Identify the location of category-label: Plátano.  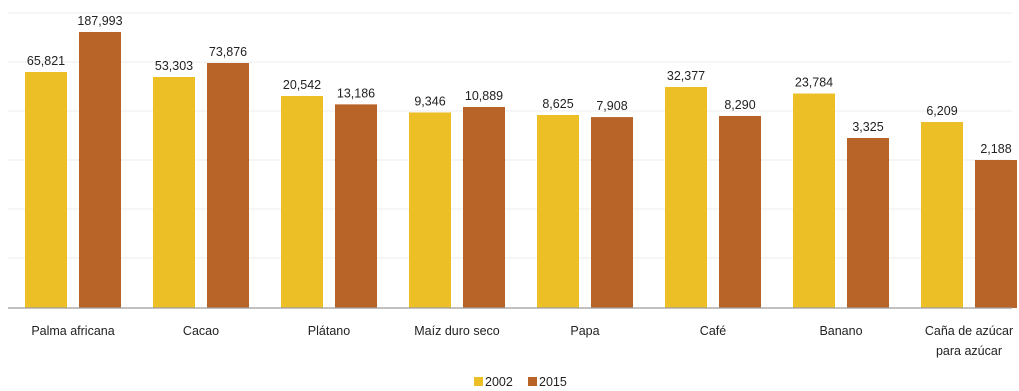
(329, 331).